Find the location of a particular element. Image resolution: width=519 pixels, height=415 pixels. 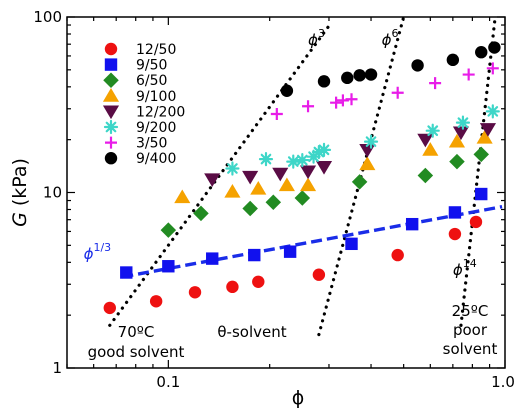

guide-label-phi6-exponent: 6 is located at coordinates (395, 33).